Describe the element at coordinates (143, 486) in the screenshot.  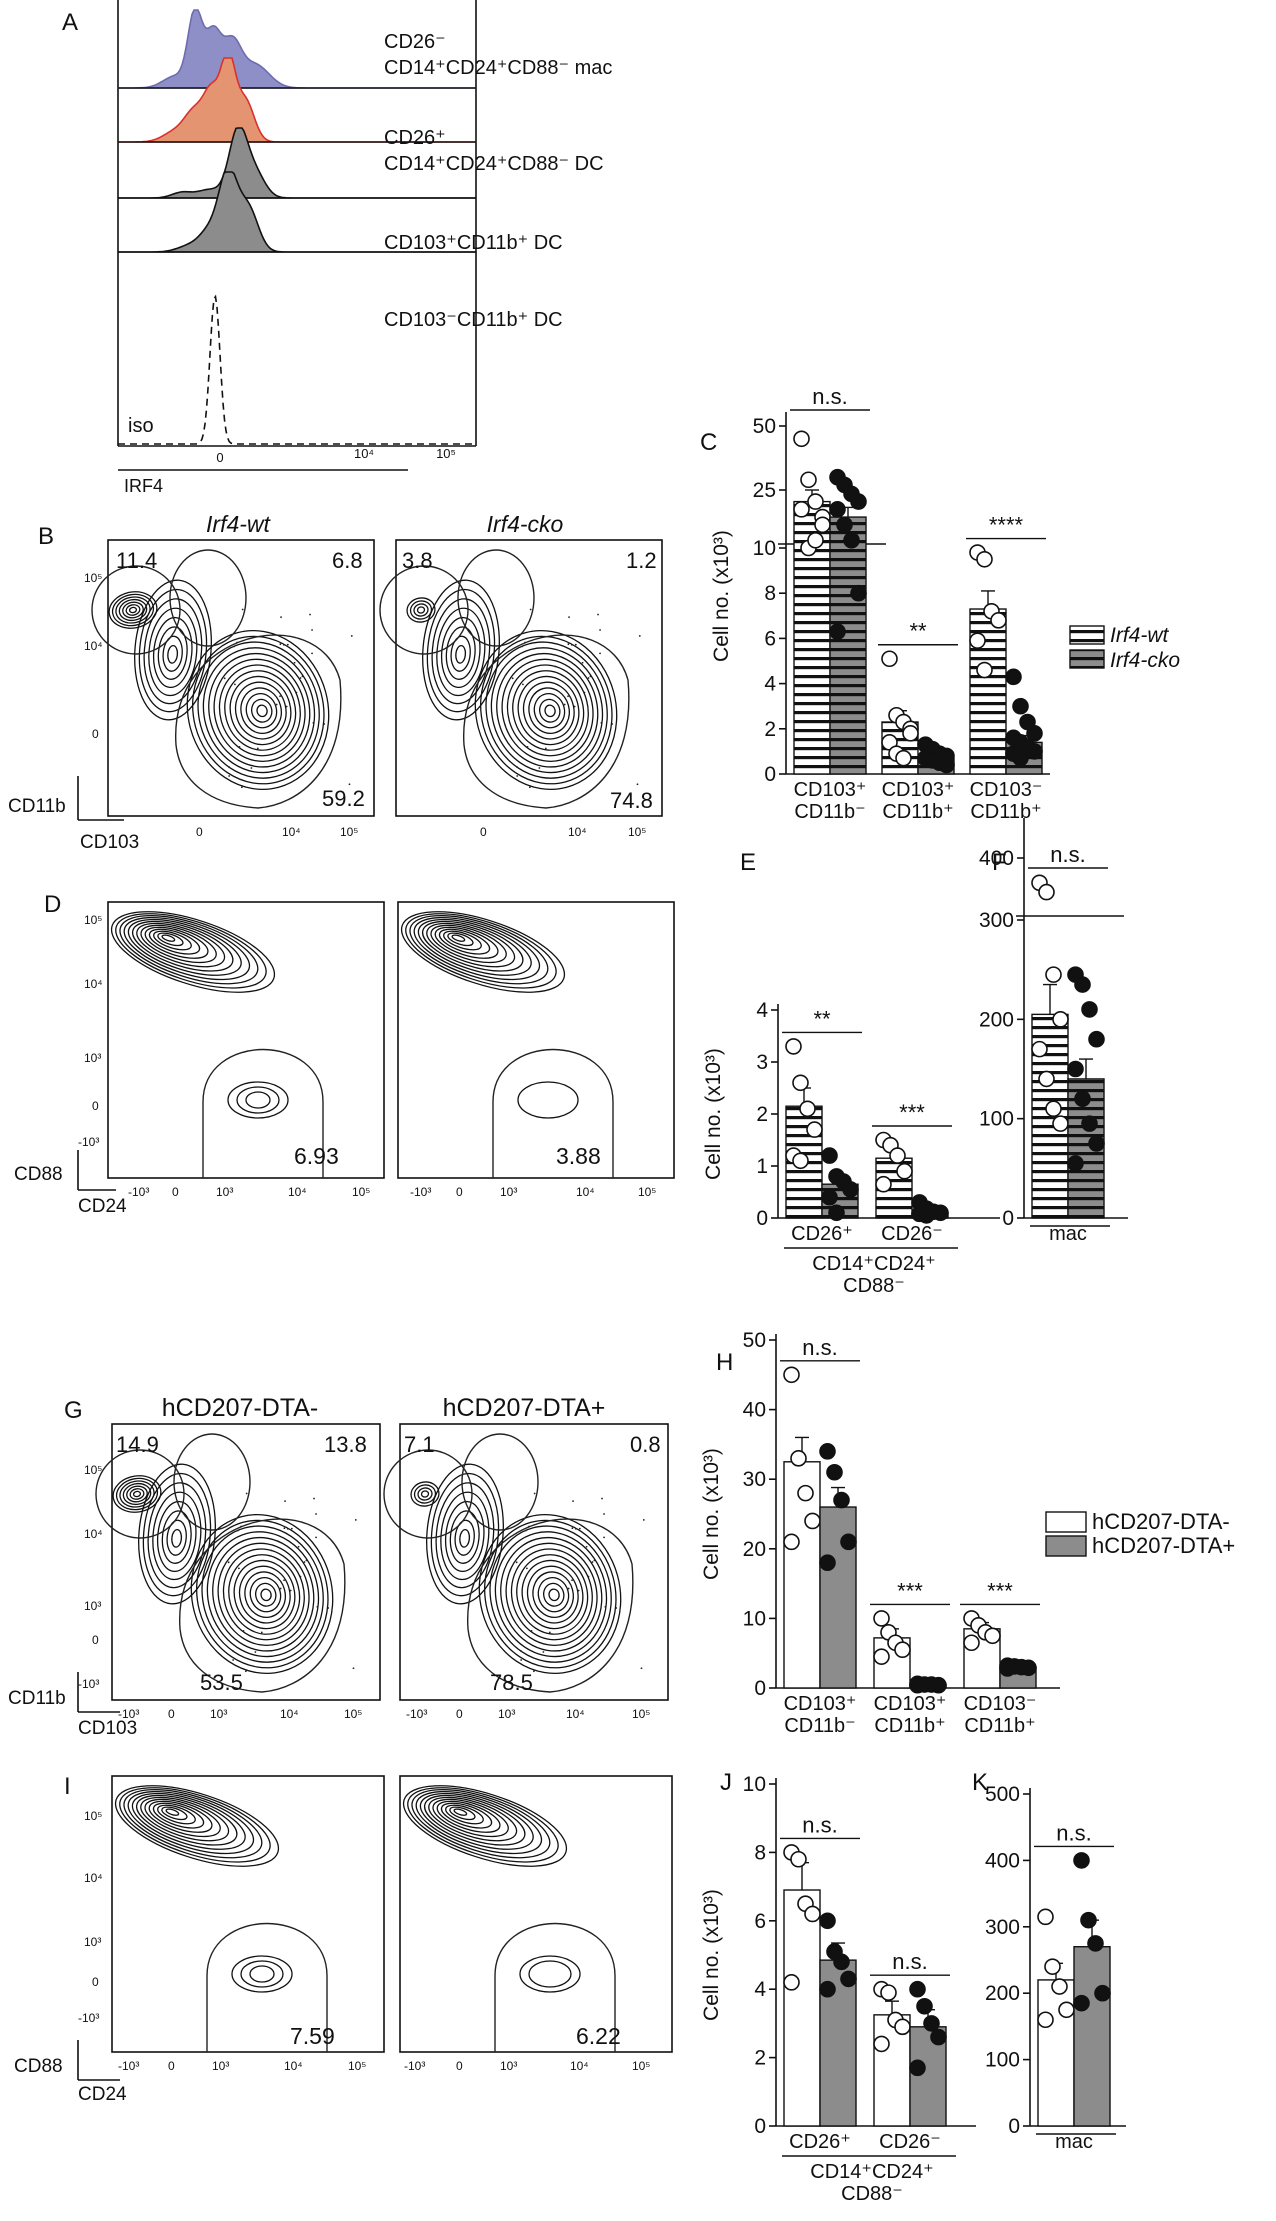
I see `irf4-axis-label: IRF4` at that location.